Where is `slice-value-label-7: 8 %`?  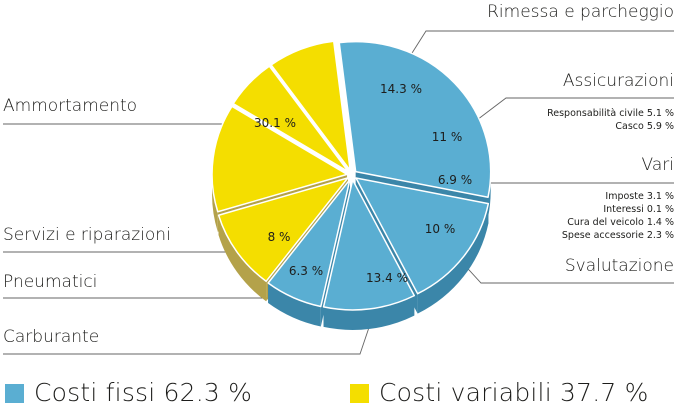 slice-value-label-7: 8 % is located at coordinates (279, 237).